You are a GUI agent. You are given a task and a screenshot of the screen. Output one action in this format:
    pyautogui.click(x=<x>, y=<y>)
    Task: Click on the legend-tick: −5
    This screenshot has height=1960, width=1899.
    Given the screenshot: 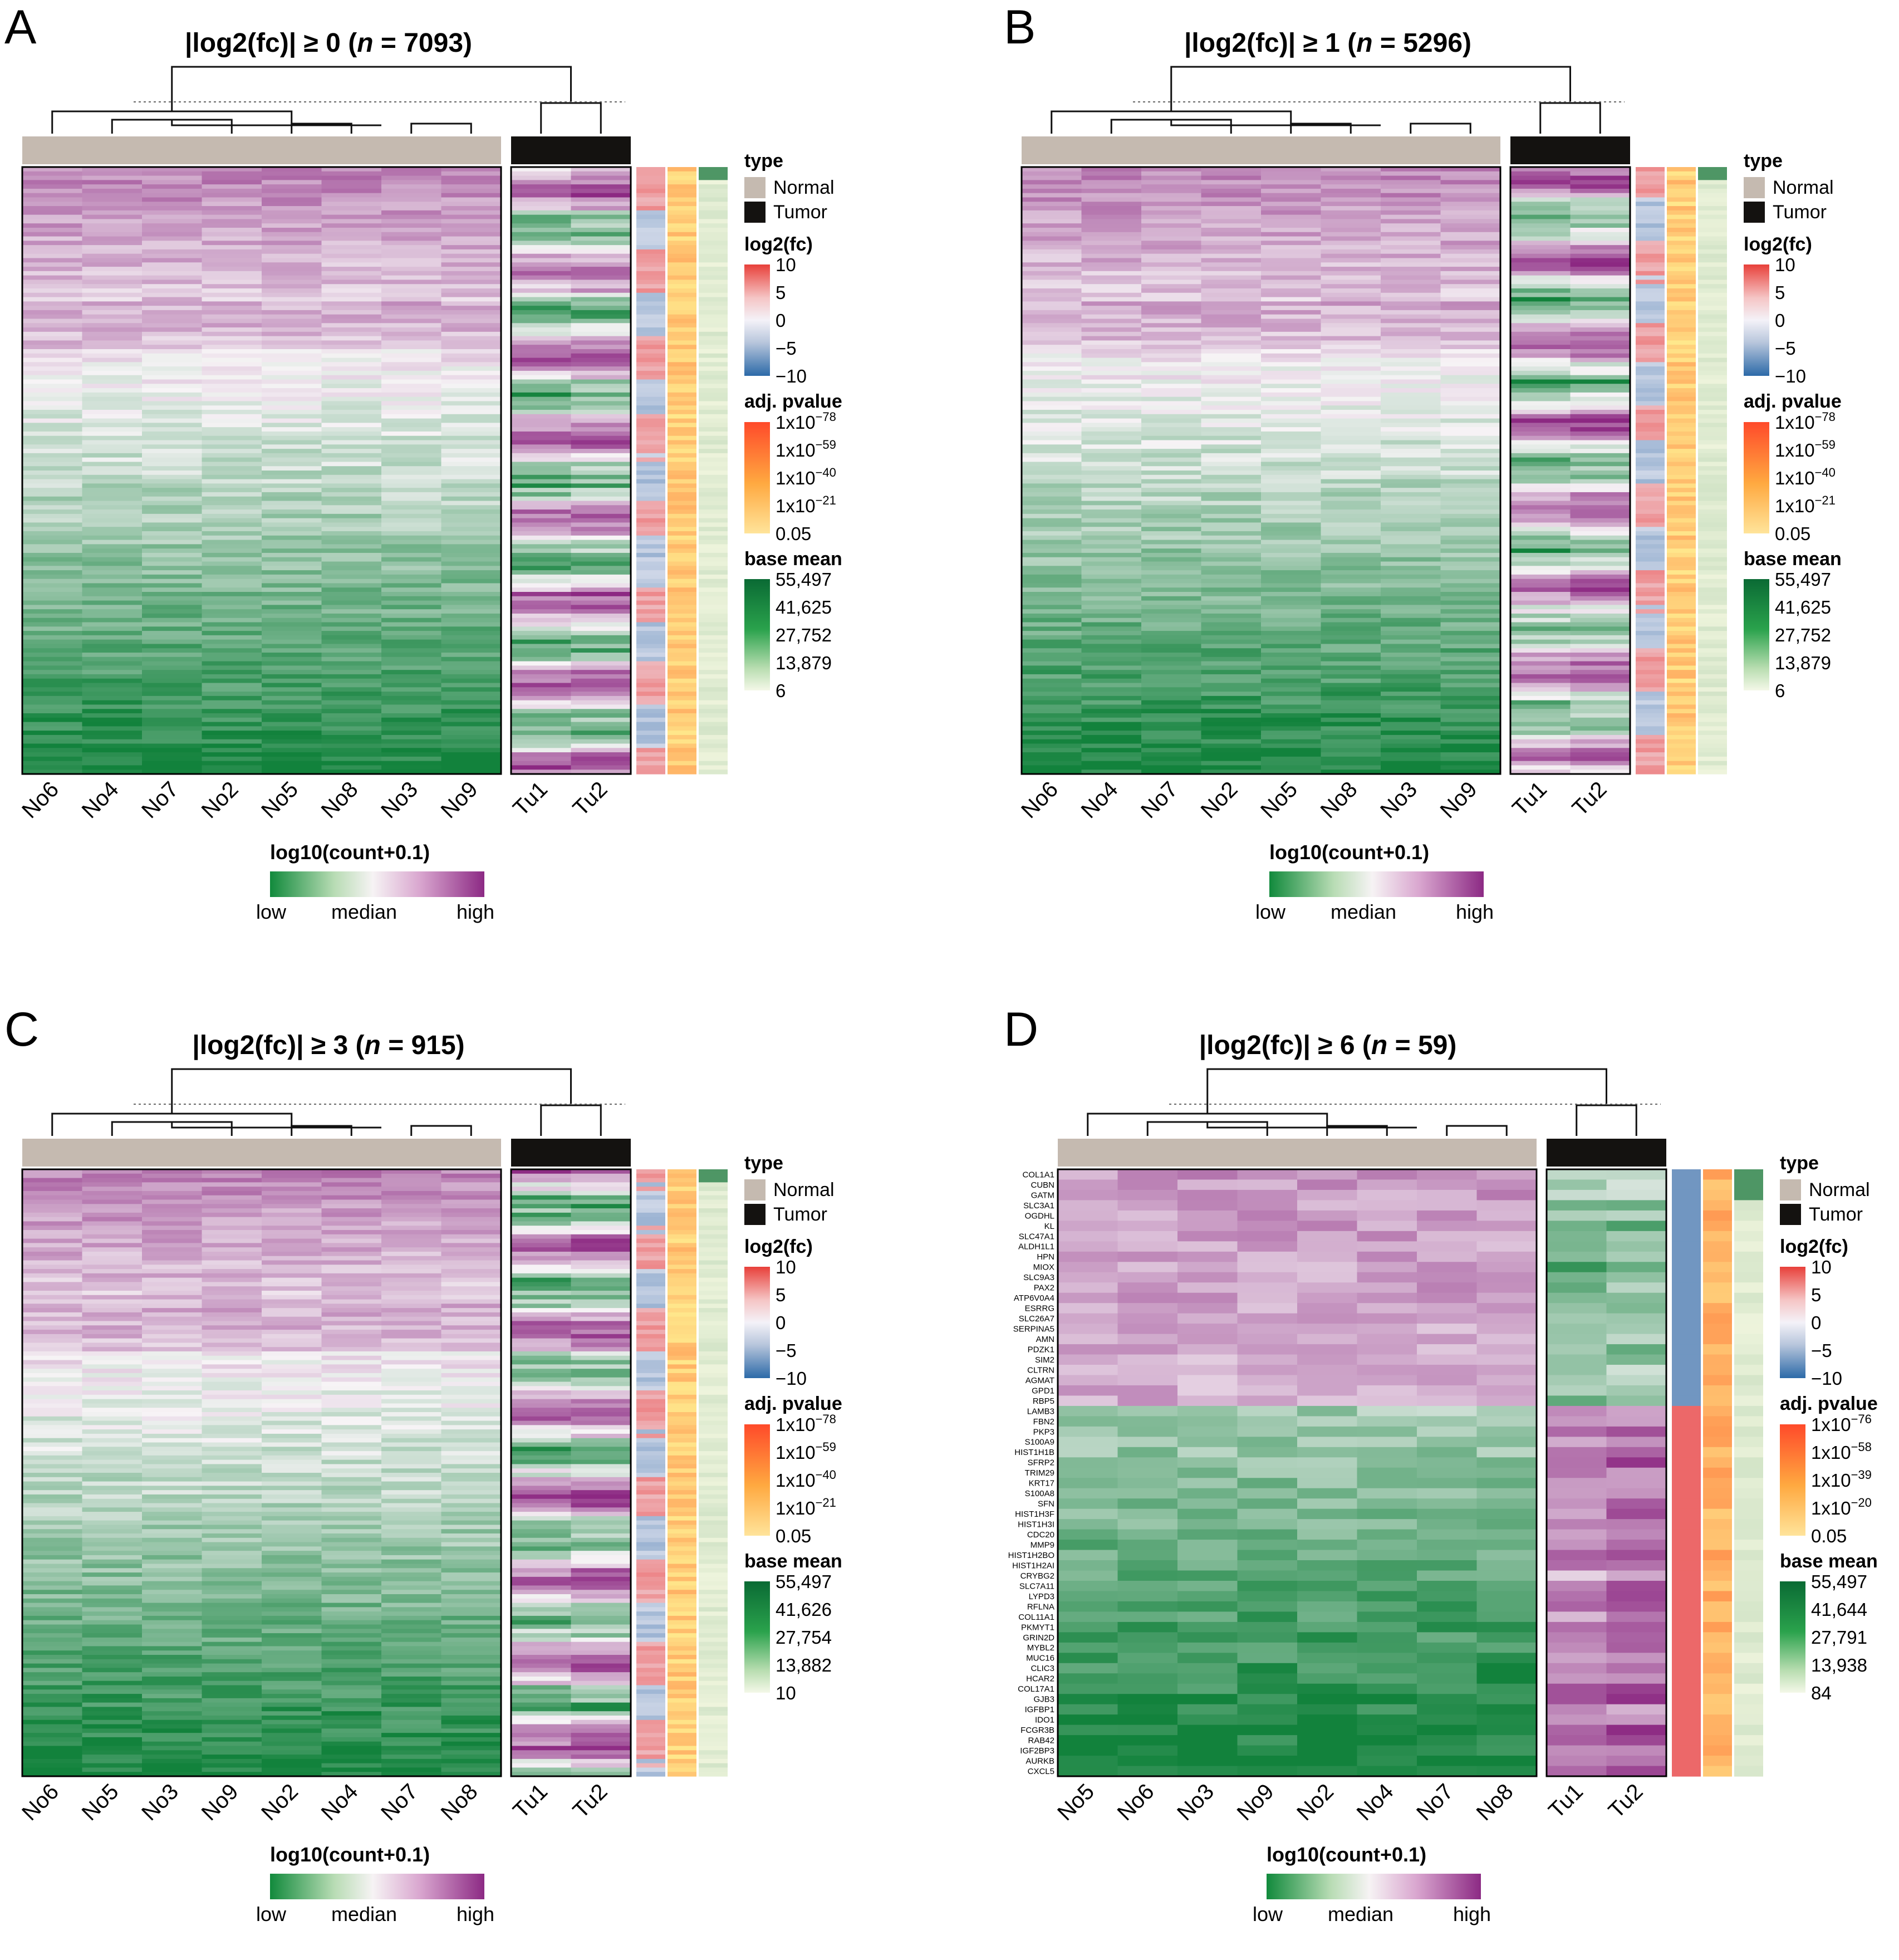 What is the action you would take?
    pyautogui.click(x=786, y=348)
    